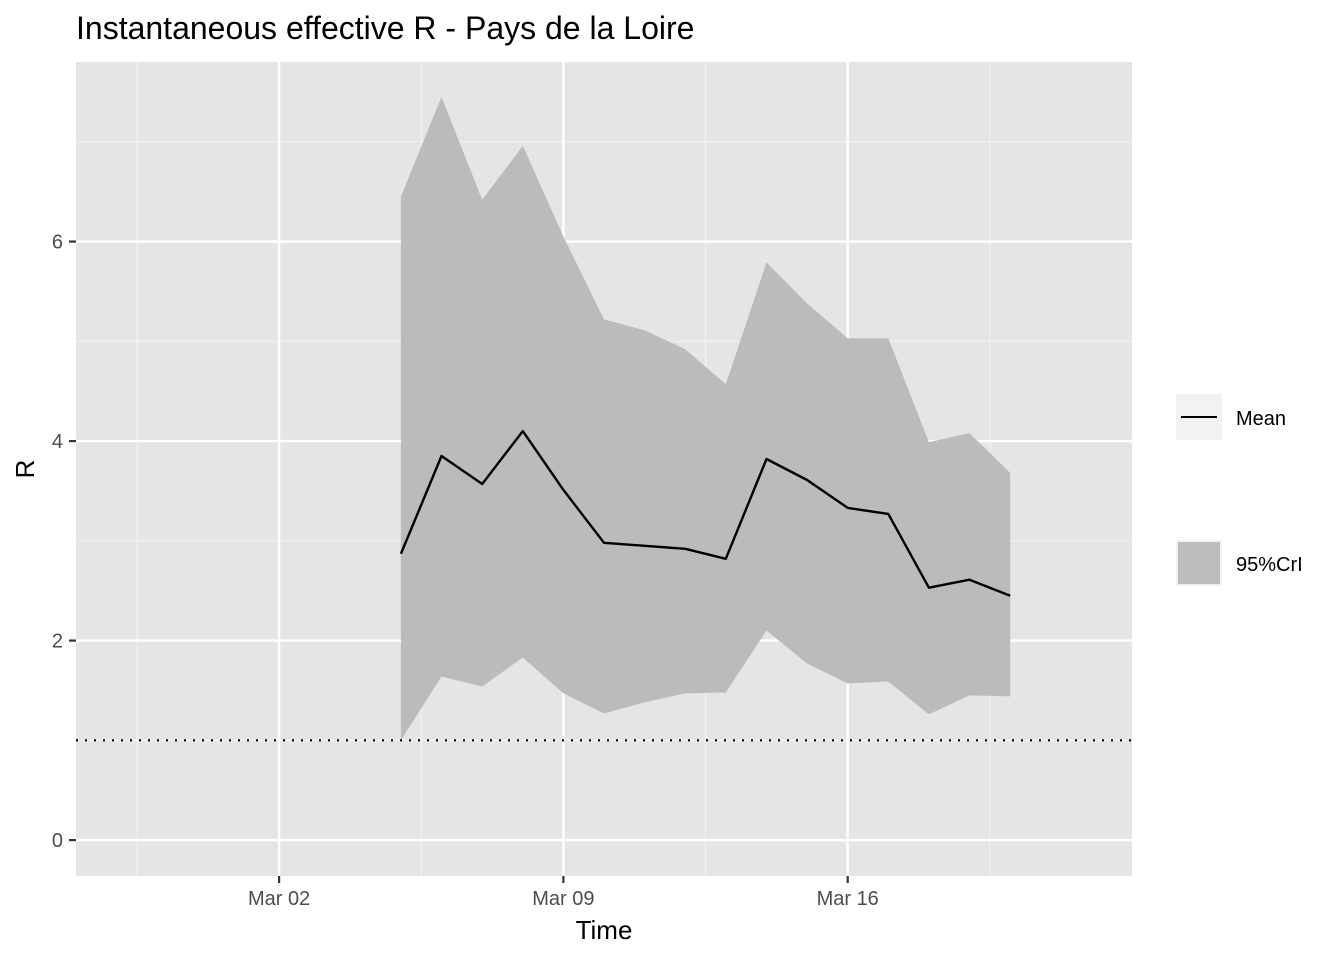 Image resolution: width=1344 pixels, height=960 pixels. I want to click on x-axis: Mar 02 Mar 09 Mar 16, so click(563, 893).